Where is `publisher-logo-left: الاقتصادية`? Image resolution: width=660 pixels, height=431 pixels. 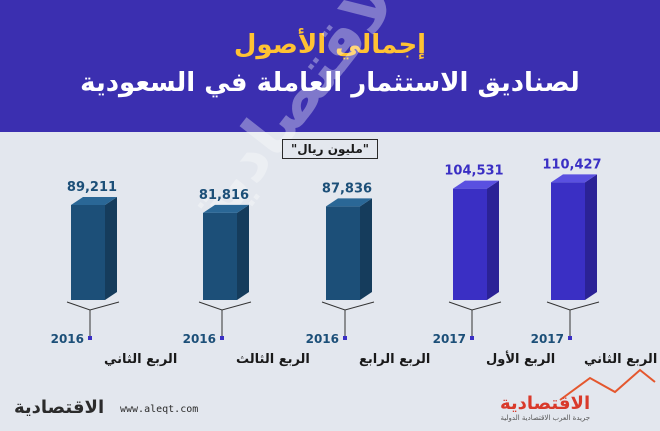
publisher-logo-left: الاقتصادية is located at coordinates (59, 407).